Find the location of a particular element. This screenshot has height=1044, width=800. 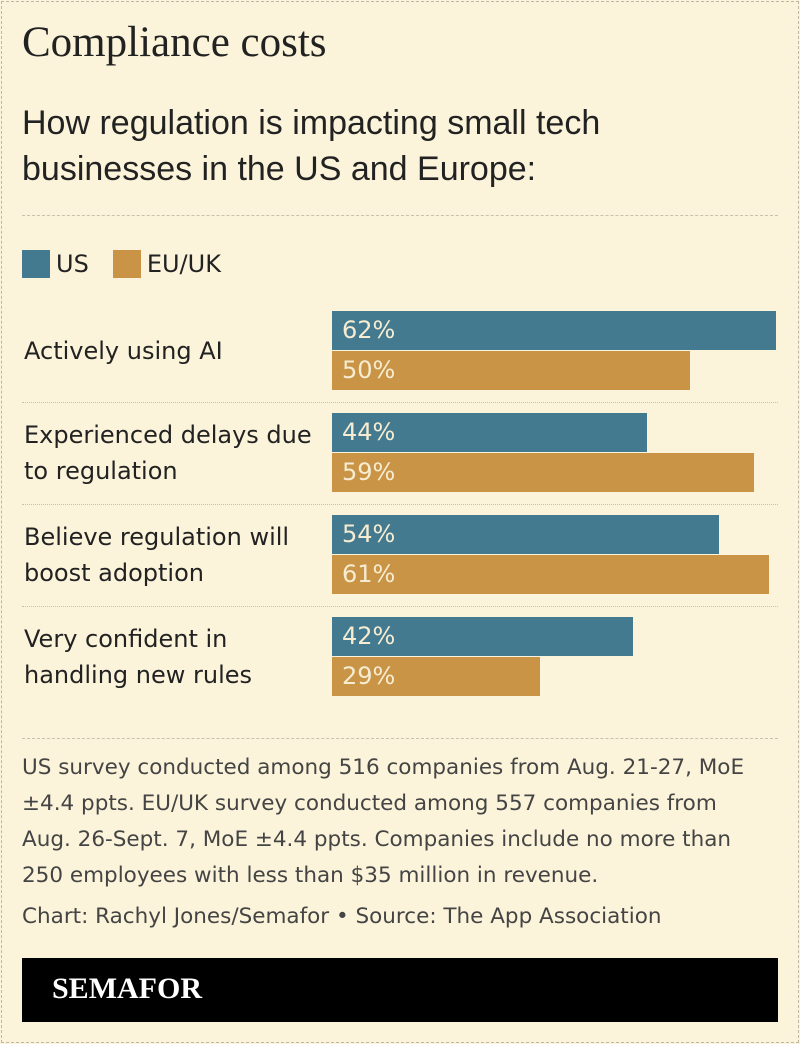

value-label: 29% is located at coordinates (369, 676).